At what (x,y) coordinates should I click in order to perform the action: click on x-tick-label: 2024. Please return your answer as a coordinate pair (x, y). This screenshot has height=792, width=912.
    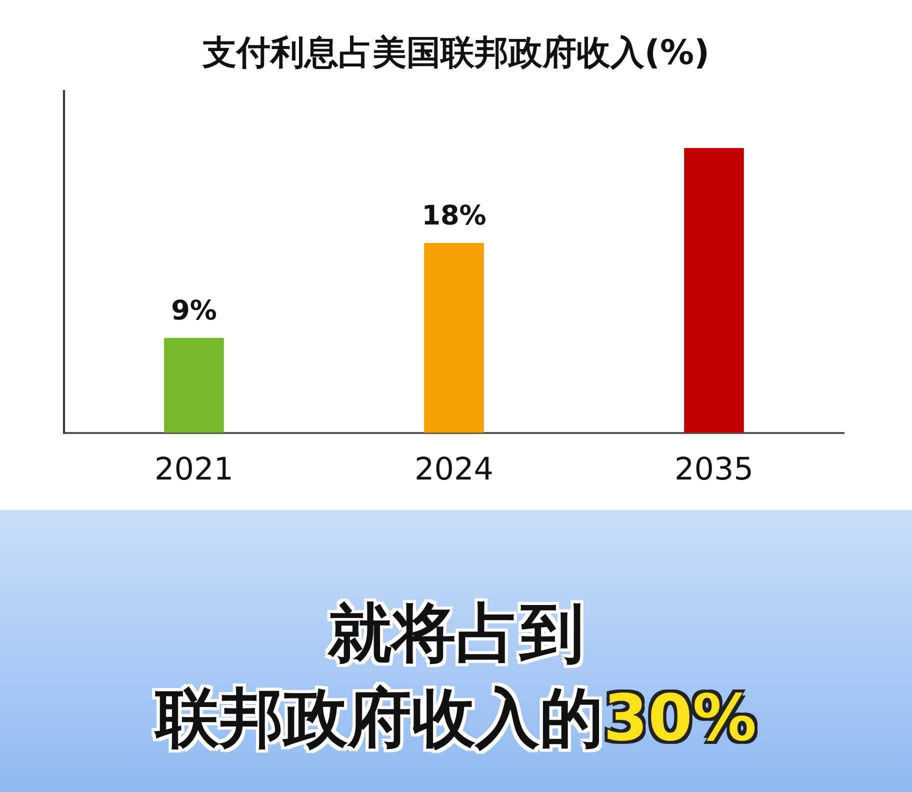
    Looking at the image, I should click on (454, 469).